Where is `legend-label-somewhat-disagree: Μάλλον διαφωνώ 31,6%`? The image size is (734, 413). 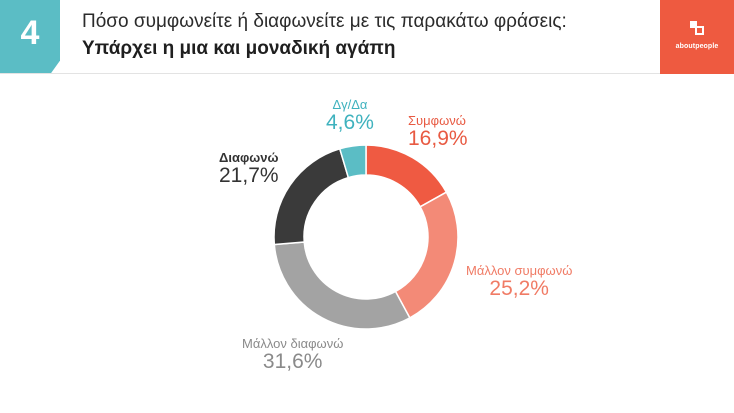
legend-label-somewhat-disagree: Μάλλον διαφωνώ 31,6% is located at coordinates (292, 354).